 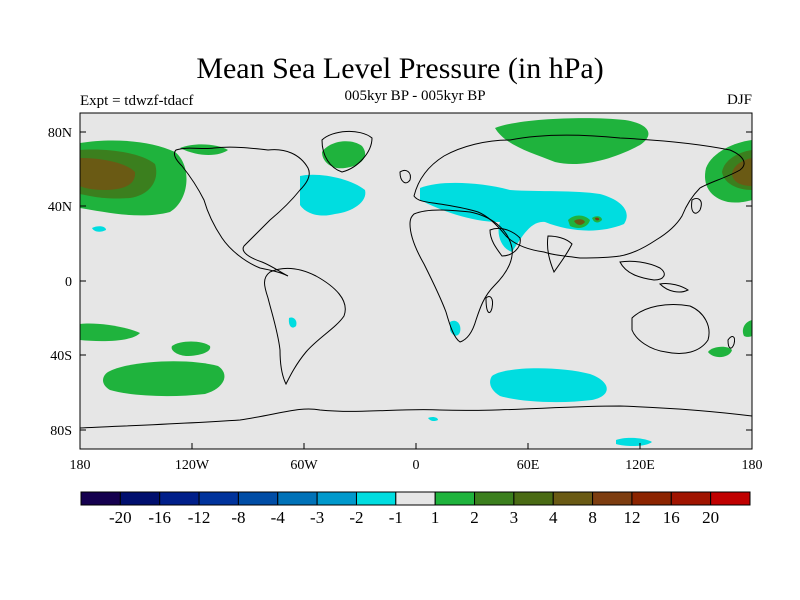 I want to click on lon-label-120w: 120W, so click(x=192, y=465).